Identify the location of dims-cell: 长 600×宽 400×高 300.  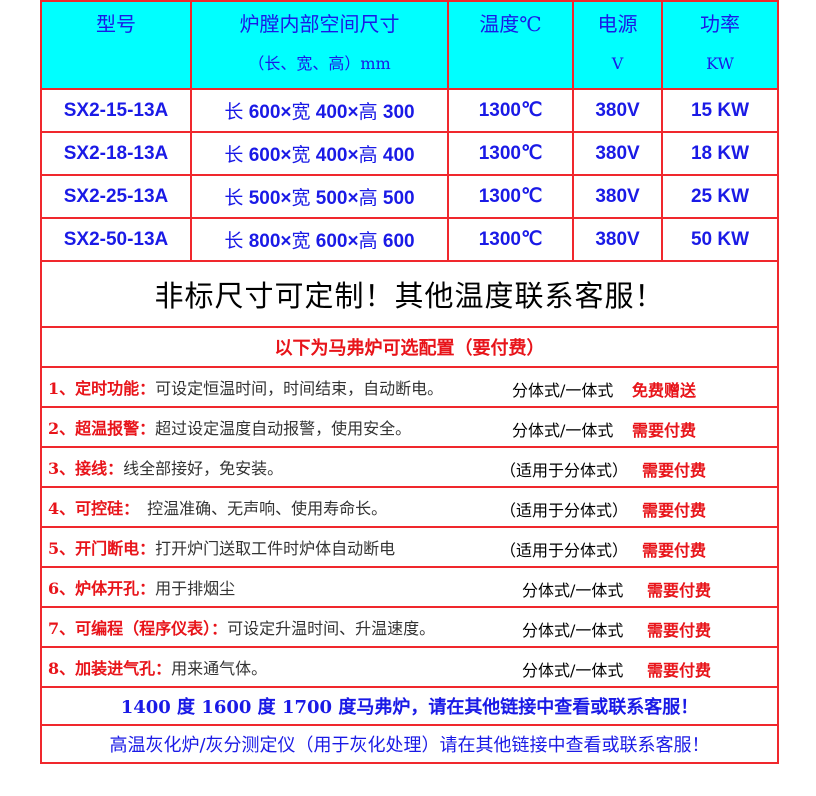
(319, 110).